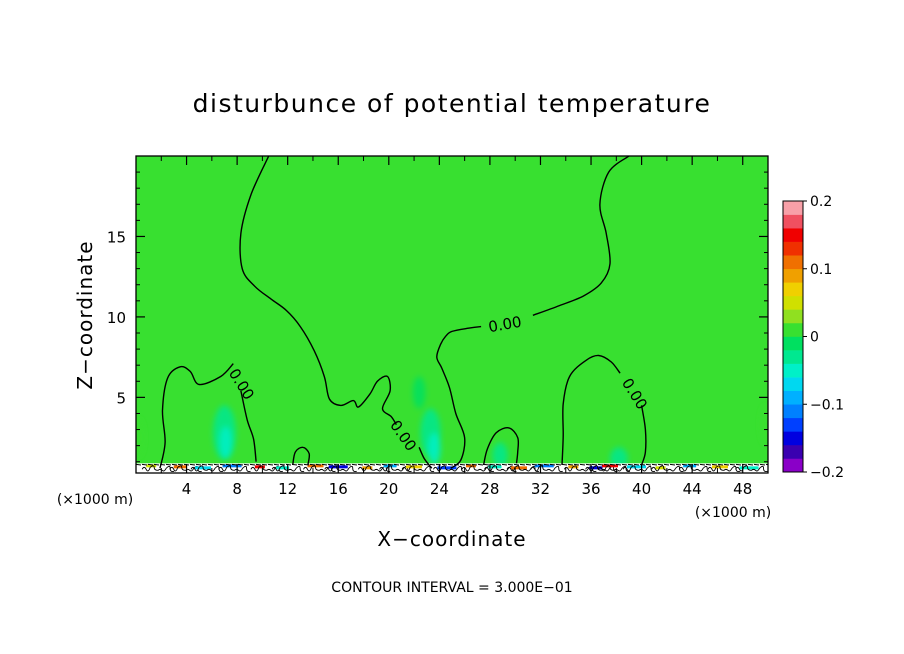 This screenshot has width=904, height=654. I want to click on y-axis-label: Z−coordinate, so click(85, 314).